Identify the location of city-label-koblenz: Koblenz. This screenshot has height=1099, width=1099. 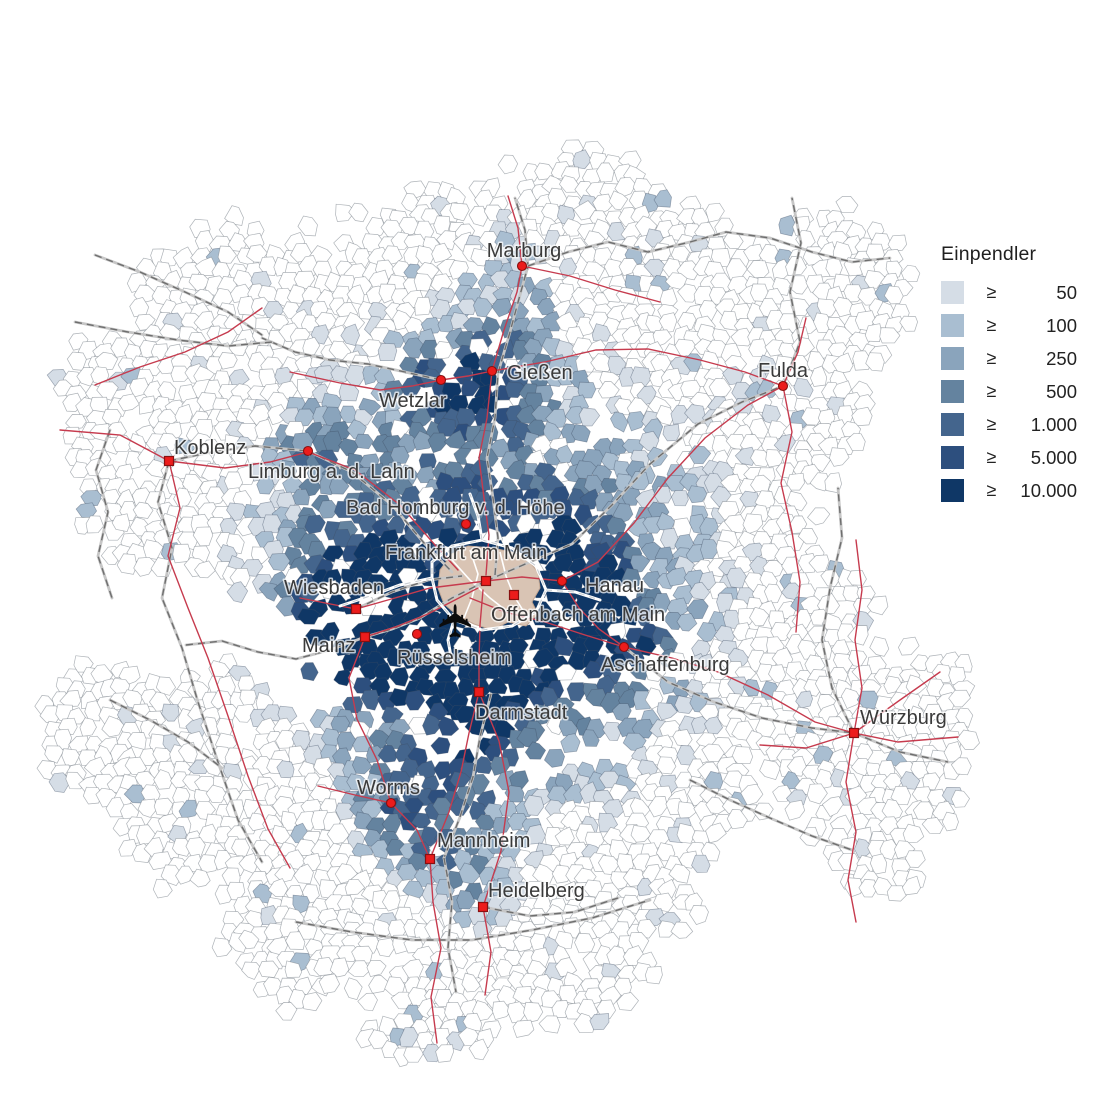
(210, 448).